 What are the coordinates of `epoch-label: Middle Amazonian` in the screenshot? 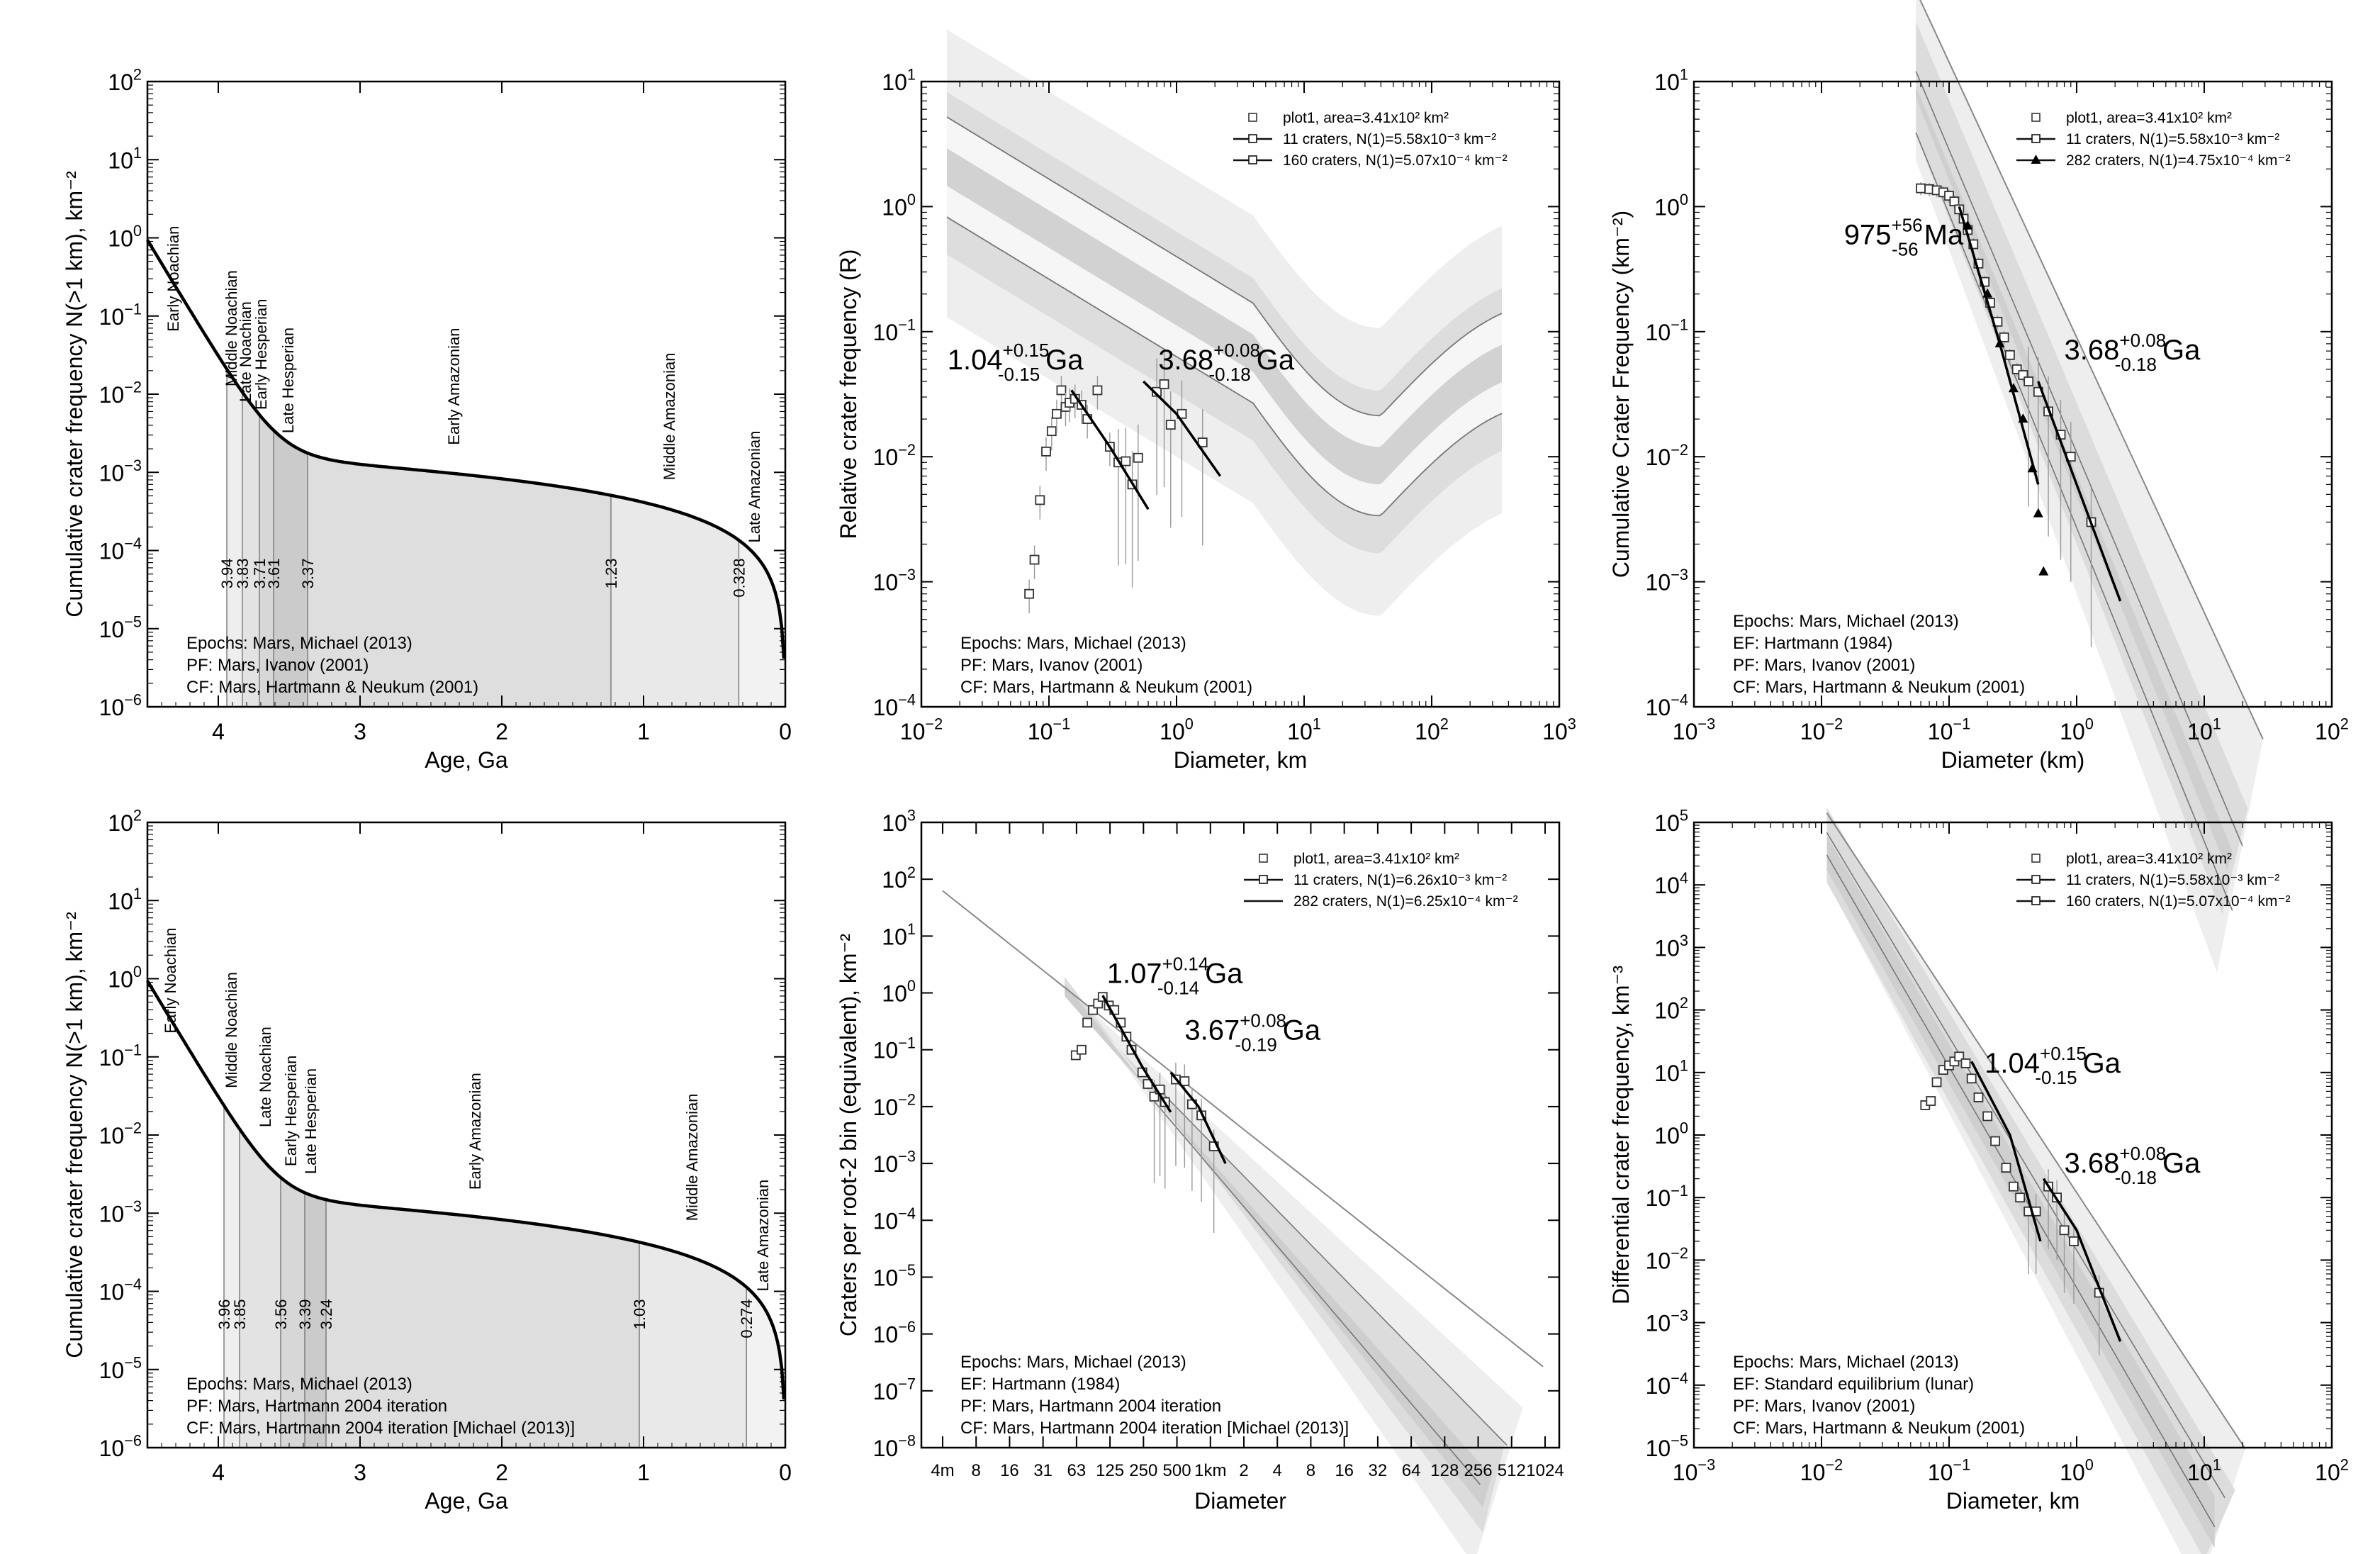 It's located at (670, 416).